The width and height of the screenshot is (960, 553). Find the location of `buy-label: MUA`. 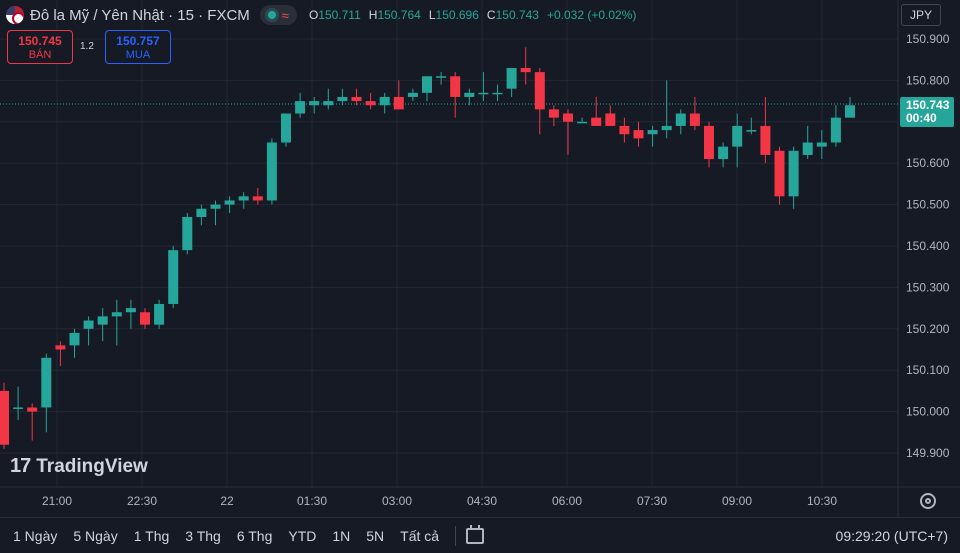

buy-label: MUA is located at coordinates (138, 55).